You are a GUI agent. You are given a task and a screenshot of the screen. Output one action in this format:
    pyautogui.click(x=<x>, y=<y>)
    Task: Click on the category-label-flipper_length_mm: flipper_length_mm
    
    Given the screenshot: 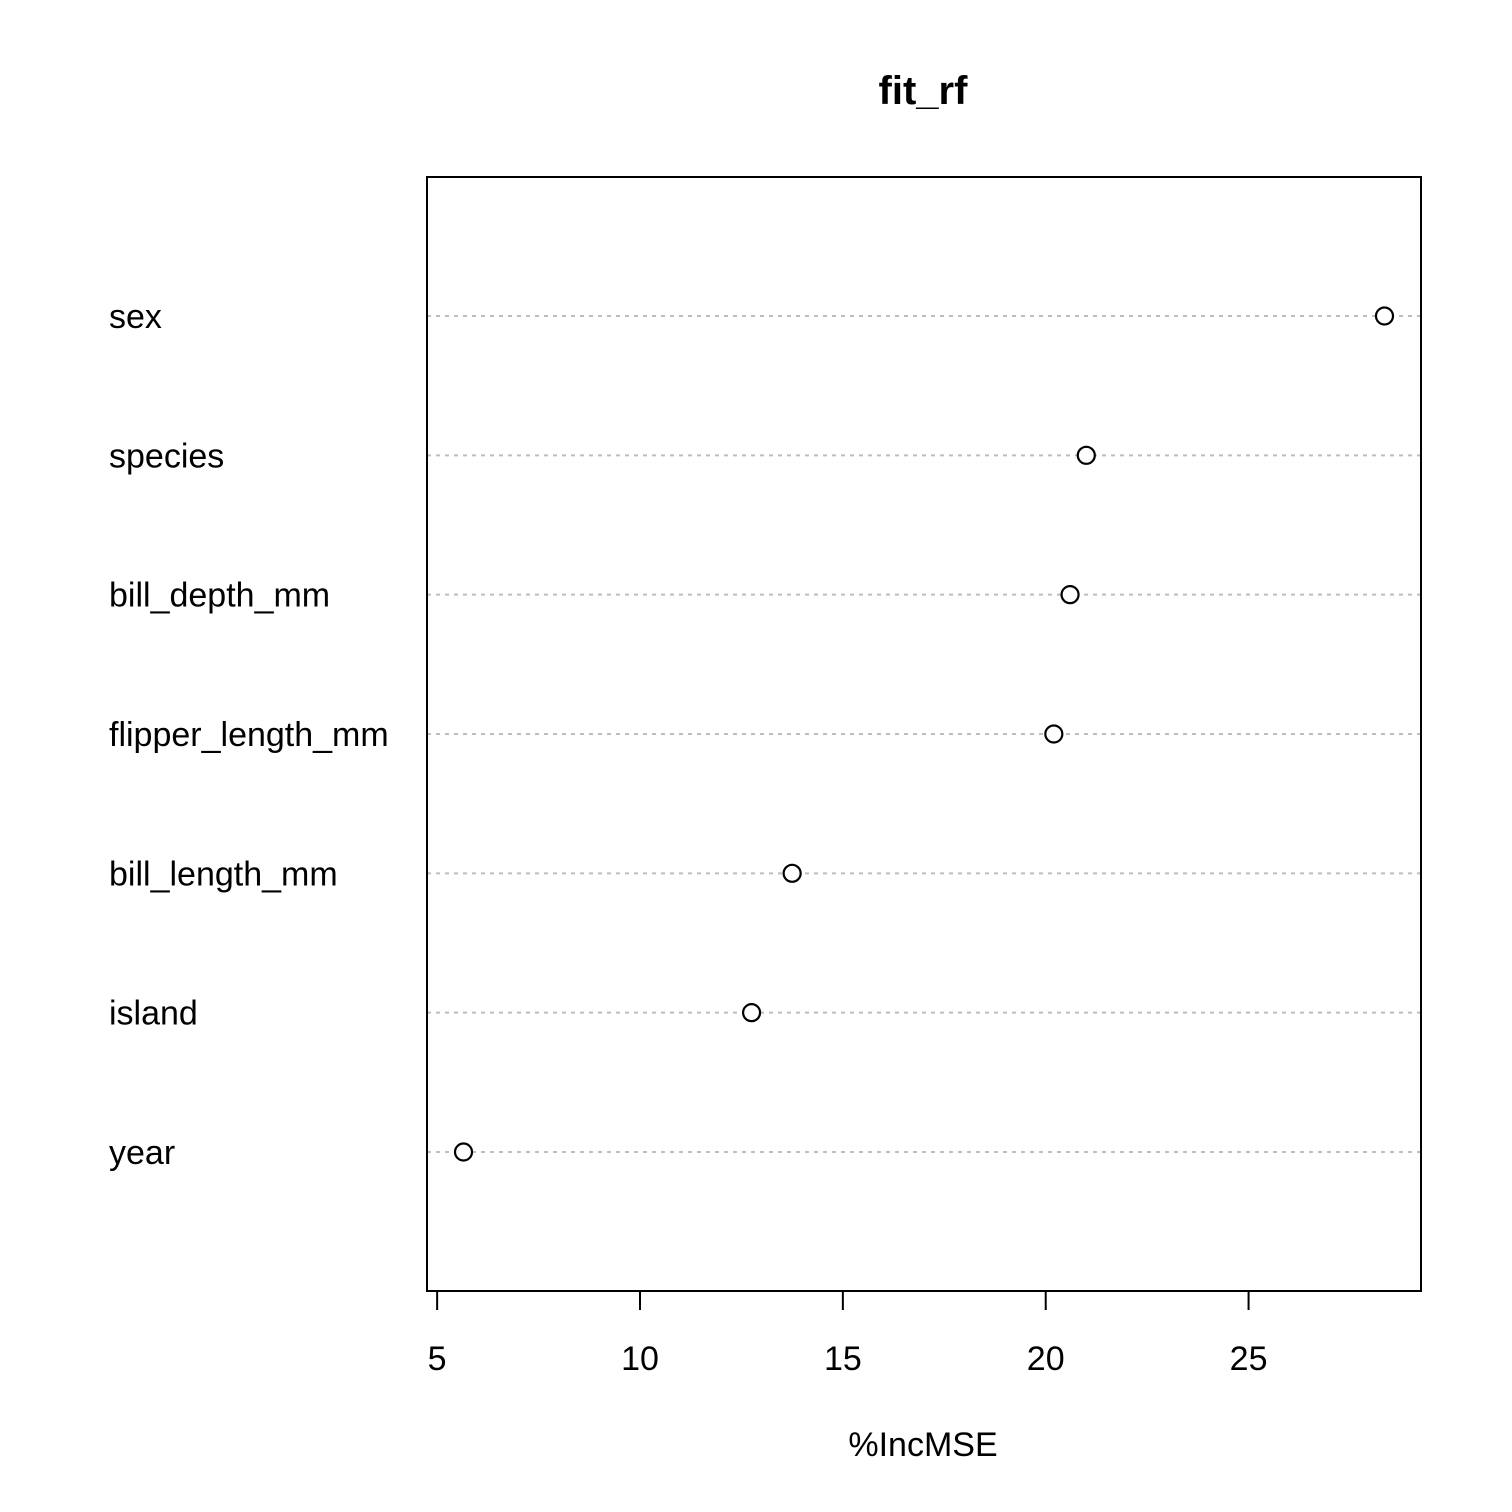 What is the action you would take?
    pyautogui.click(x=249, y=735)
    